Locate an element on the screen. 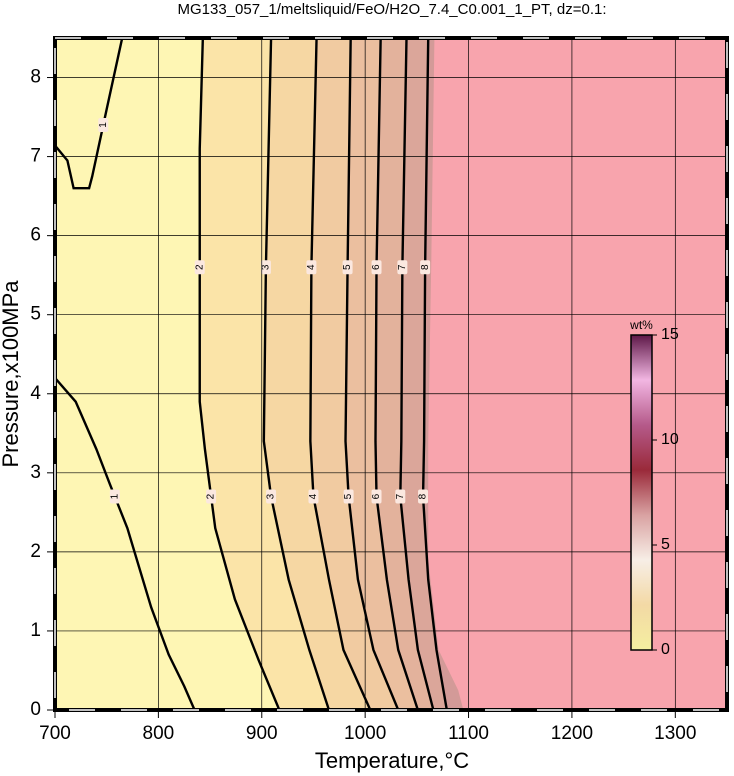  y-axis-label: Pressure,x100MPa is located at coordinates (11, 374).